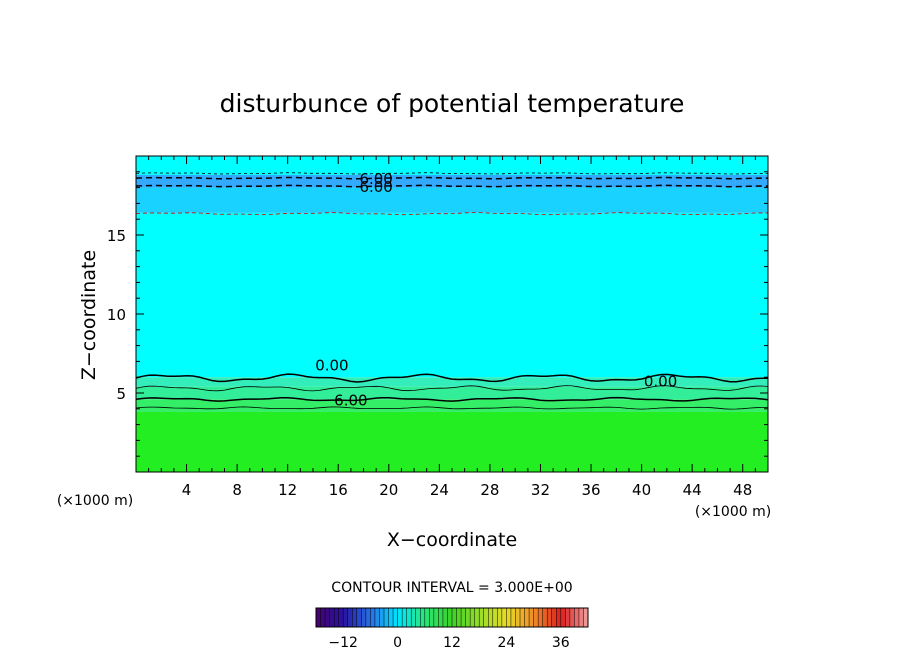 The height and width of the screenshot is (658, 904). What do you see at coordinates (439, 490) in the screenshot?
I see `x-tick-label: 24` at bounding box center [439, 490].